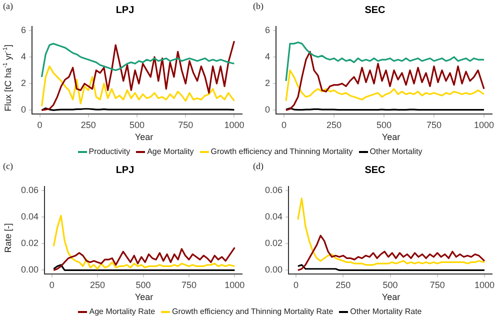  What do you see at coordinates (258, 166) in the screenshot?
I see `text: (d)` at bounding box center [258, 166].